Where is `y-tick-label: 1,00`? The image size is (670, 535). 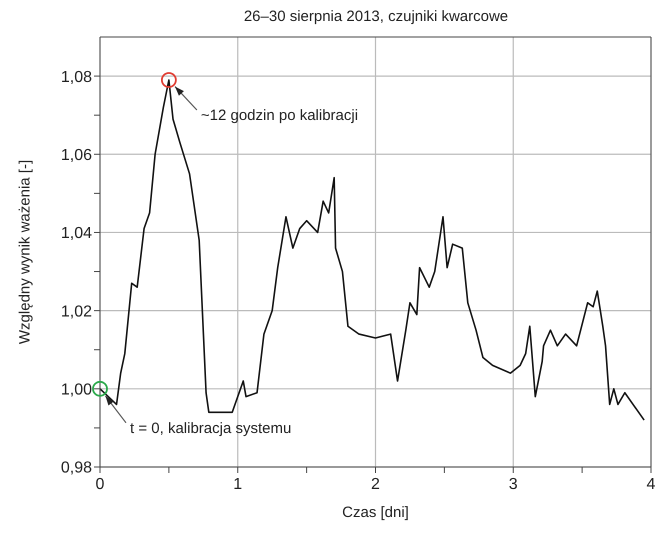
y-tick-label: 1,00 is located at coordinates (76, 390).